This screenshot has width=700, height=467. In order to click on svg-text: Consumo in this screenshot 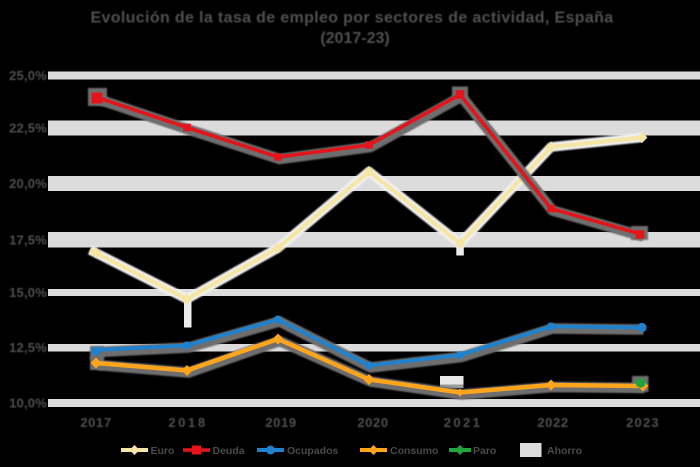, I will do `click(414, 451)`.